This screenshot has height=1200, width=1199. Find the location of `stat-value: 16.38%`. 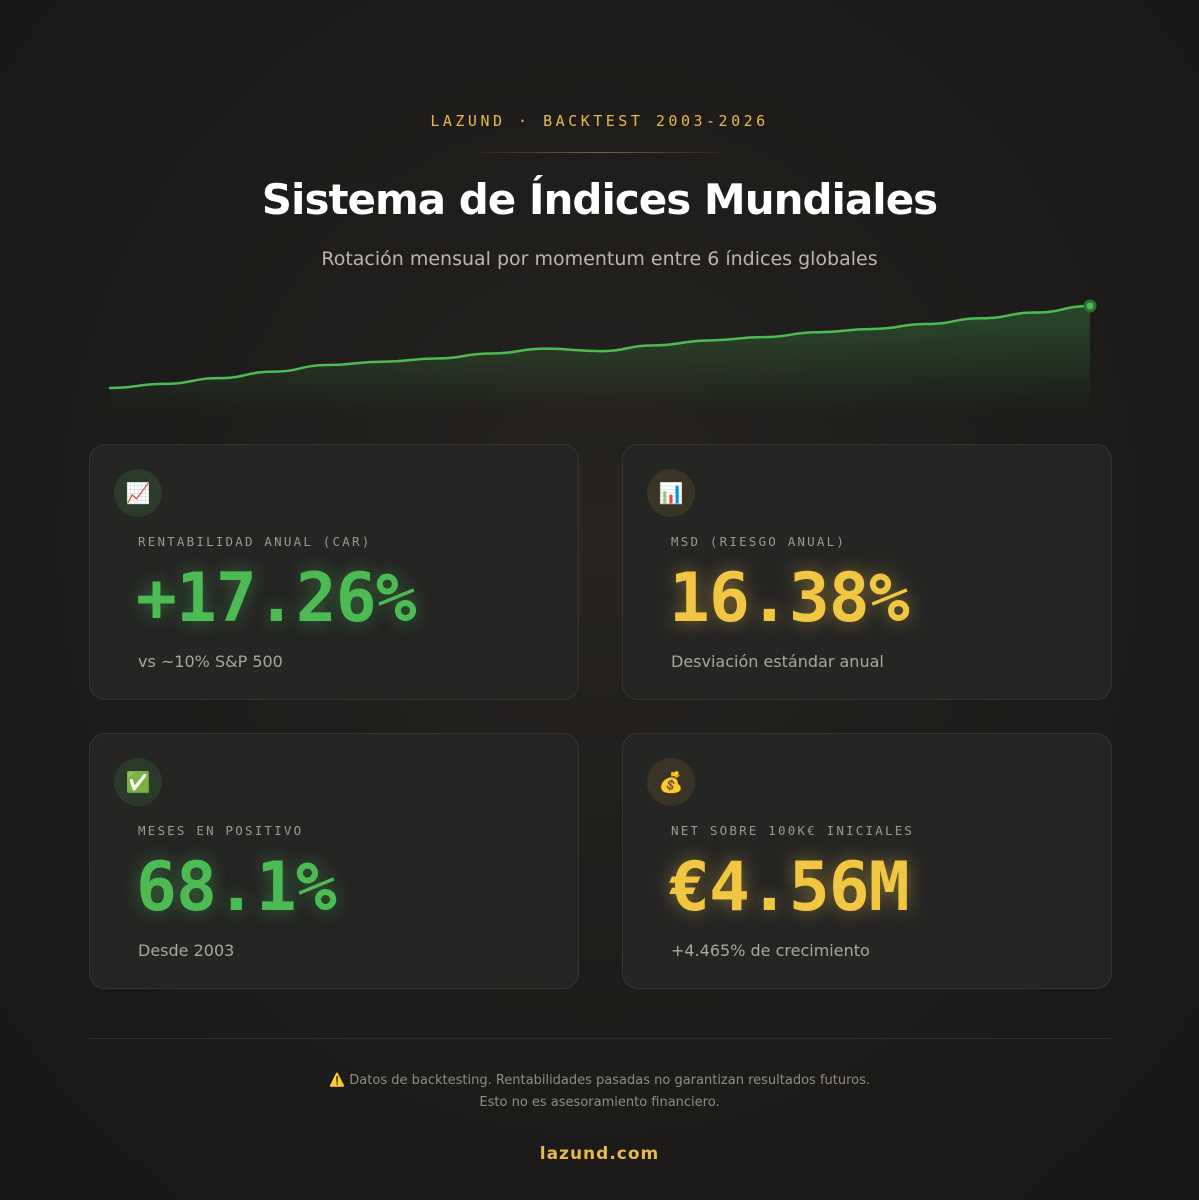

stat-value: 16.38% is located at coordinates (789, 598).